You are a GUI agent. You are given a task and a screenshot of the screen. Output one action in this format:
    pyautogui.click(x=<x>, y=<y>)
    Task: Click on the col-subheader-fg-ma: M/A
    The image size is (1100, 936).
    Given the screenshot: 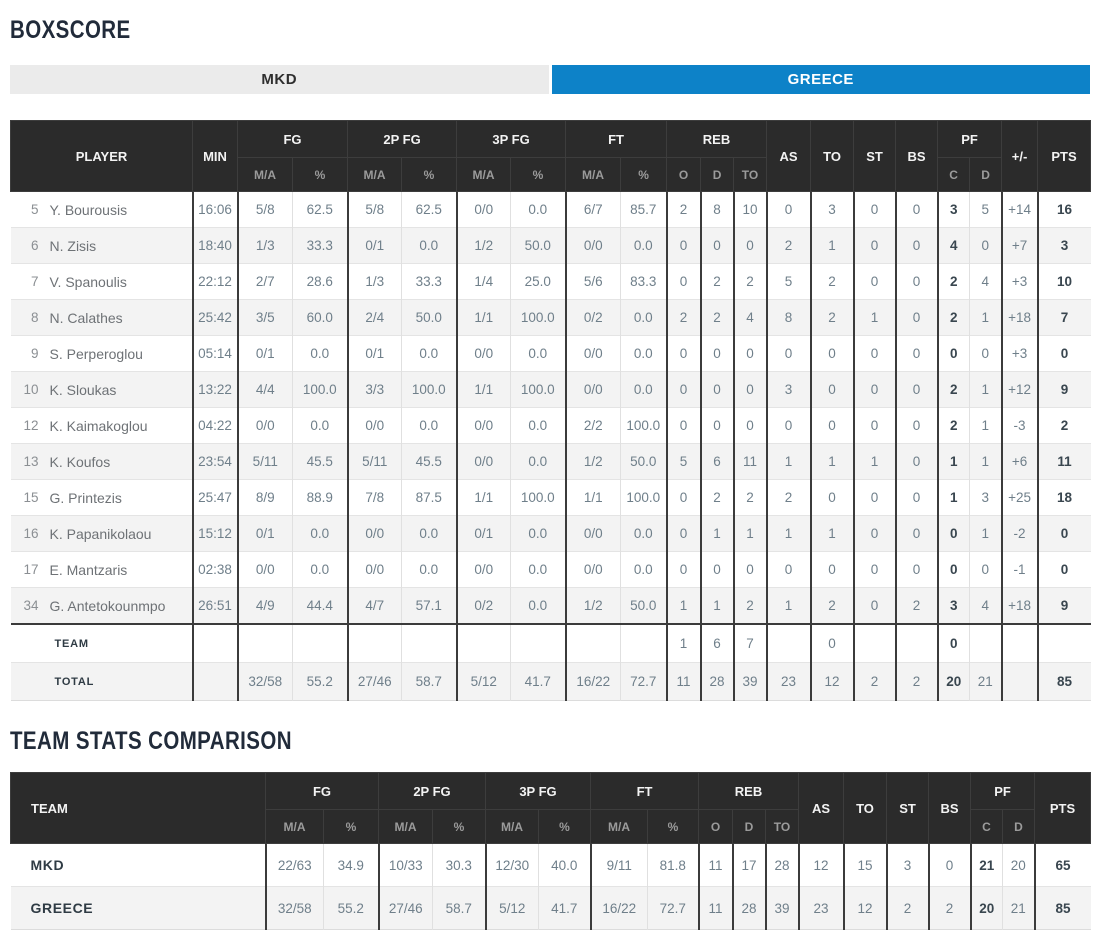 What is the action you would take?
    pyautogui.click(x=294, y=826)
    